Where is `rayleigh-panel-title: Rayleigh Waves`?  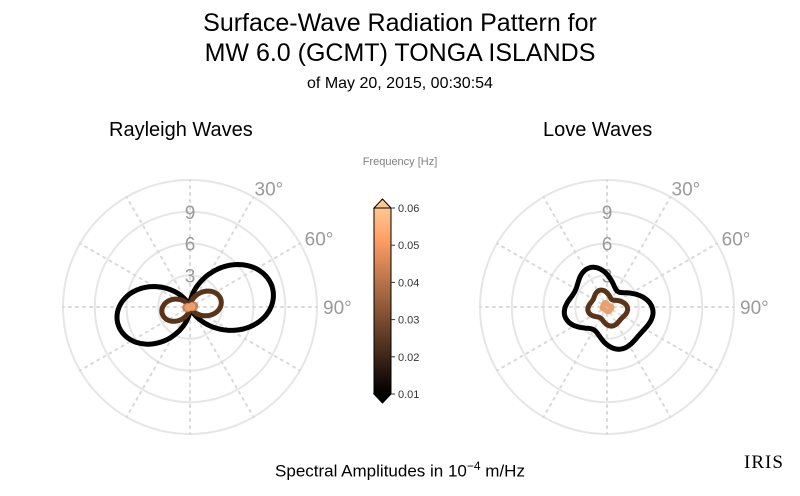
rayleigh-panel-title: Rayleigh Waves is located at coordinates (181, 130).